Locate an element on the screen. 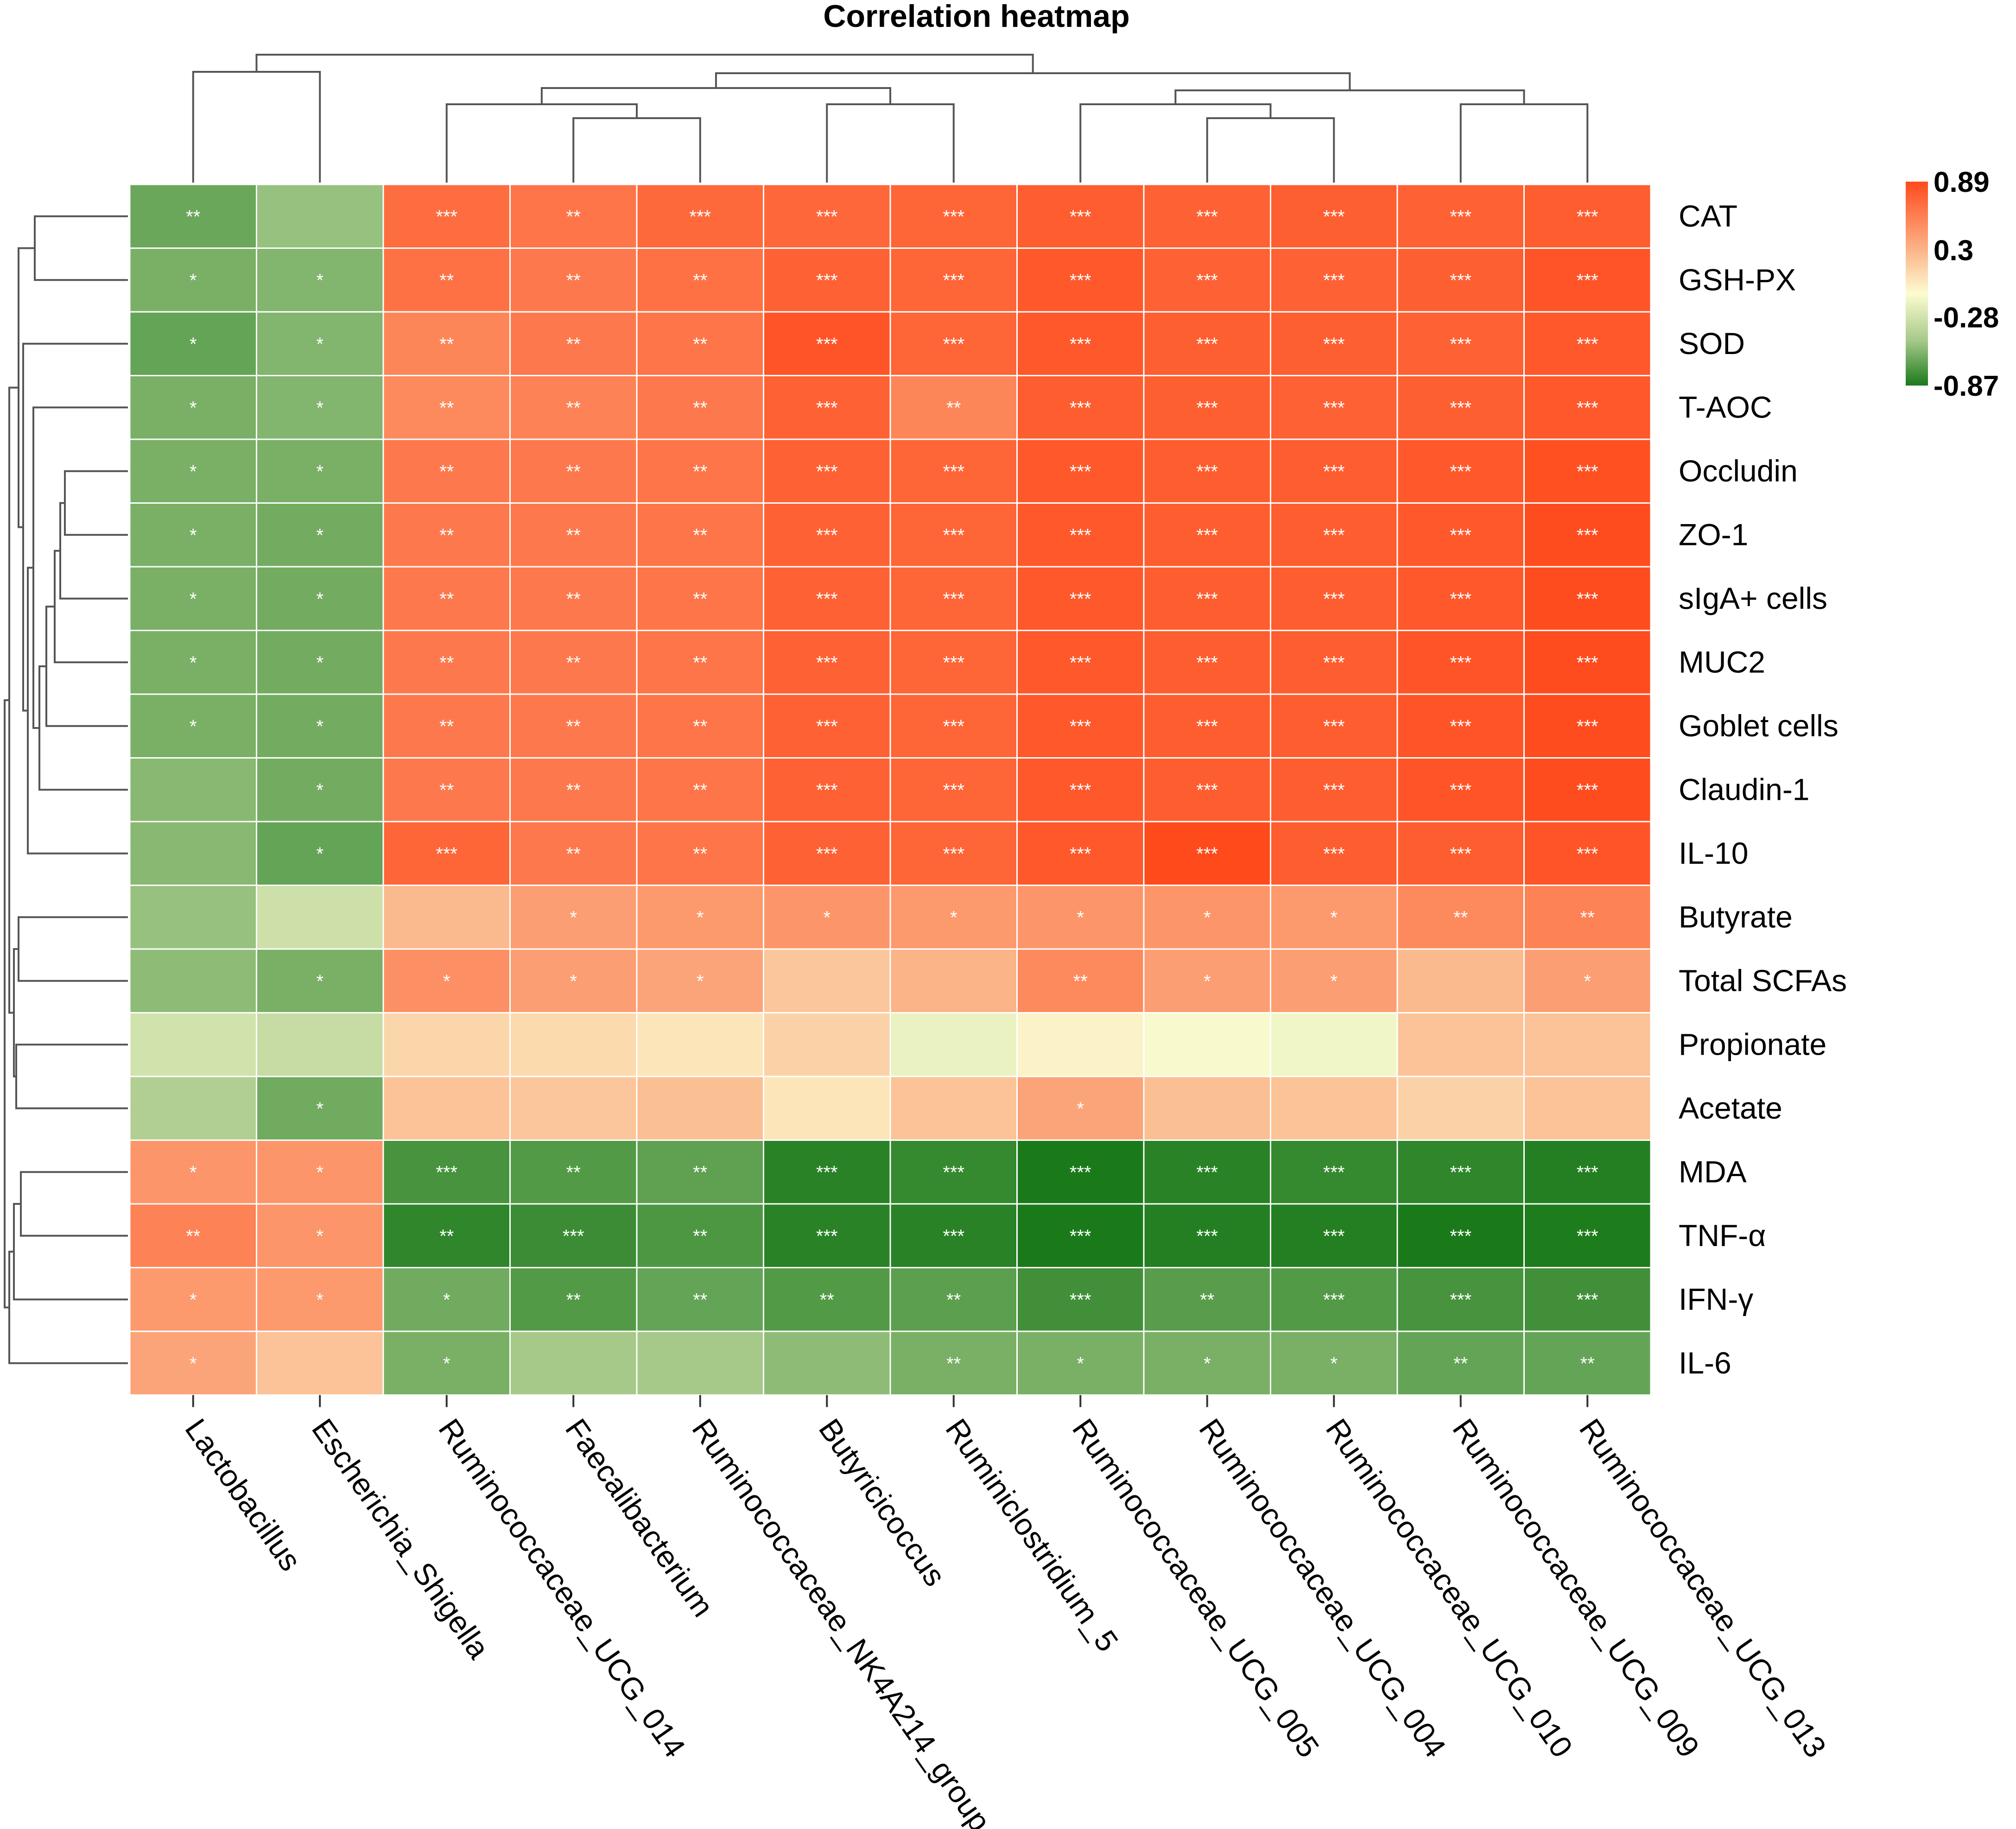  color-legend: 0.89 0.3 -0.28 -0.87 is located at coordinates (1952, 284).